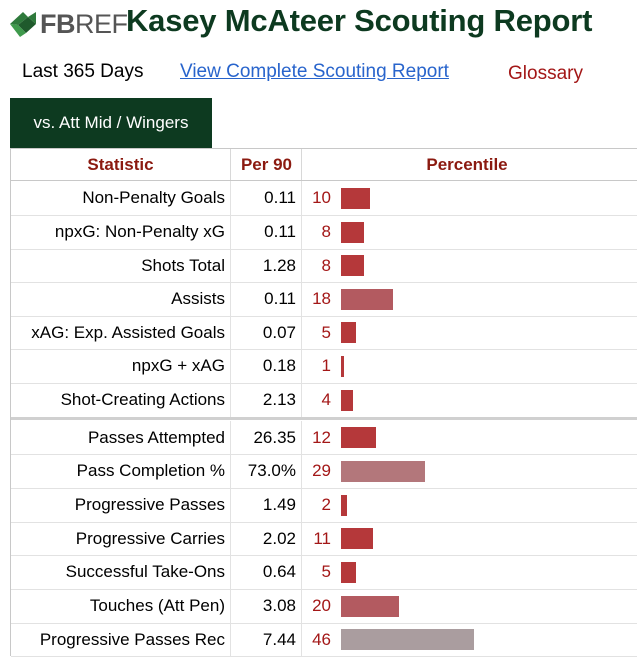 The height and width of the screenshot is (657, 637). What do you see at coordinates (142, 399) in the screenshot?
I see `stat-name: Shot-Creating Actions` at bounding box center [142, 399].